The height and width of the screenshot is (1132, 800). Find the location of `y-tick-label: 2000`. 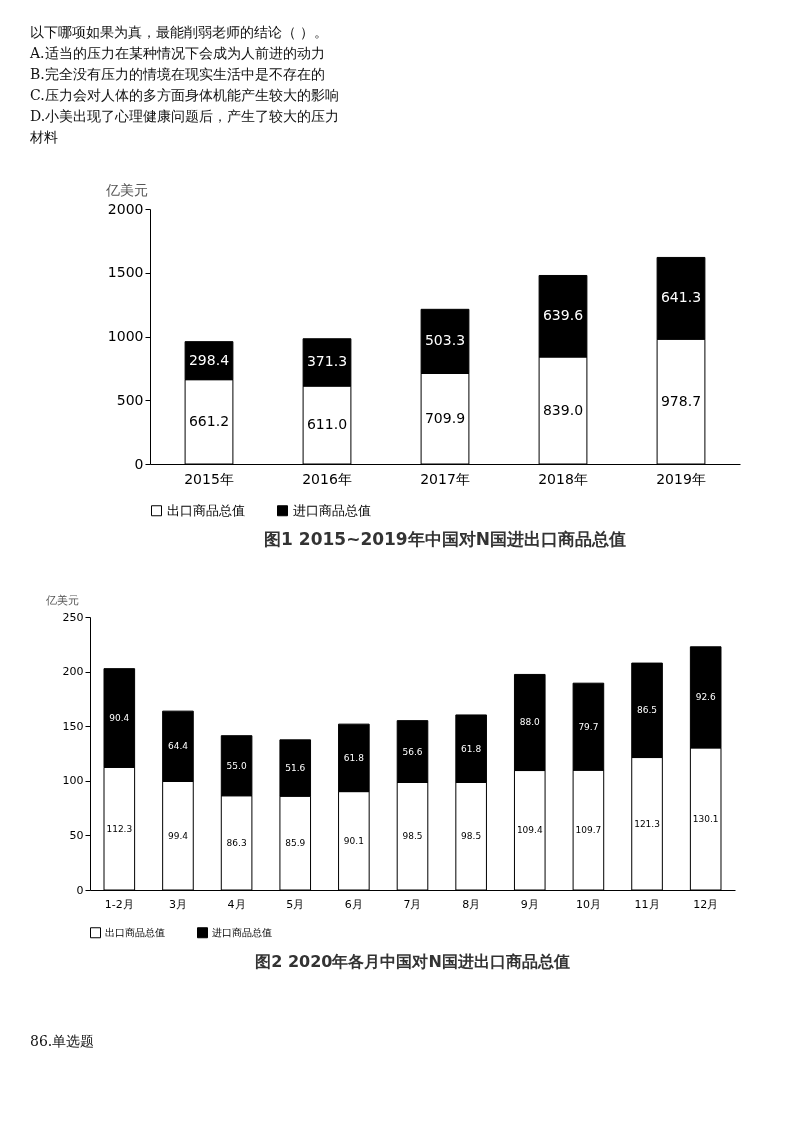

y-tick-label: 2000 is located at coordinates (125, 208).